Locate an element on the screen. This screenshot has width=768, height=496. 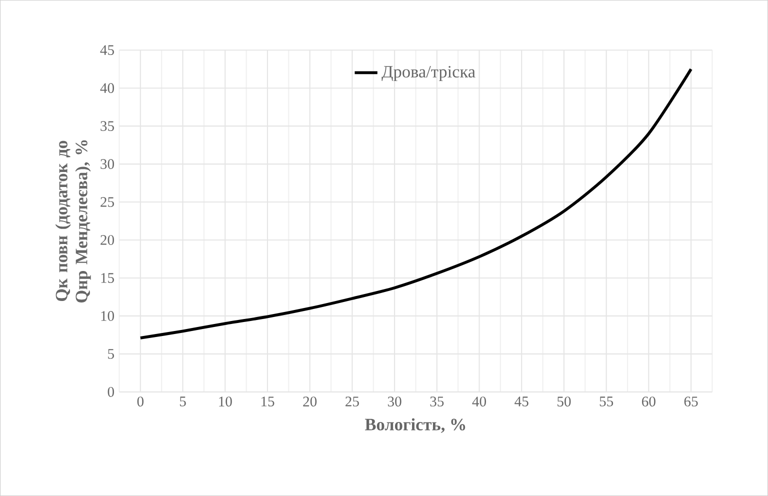
x-axis-title: Вологість, % is located at coordinates (415, 425).